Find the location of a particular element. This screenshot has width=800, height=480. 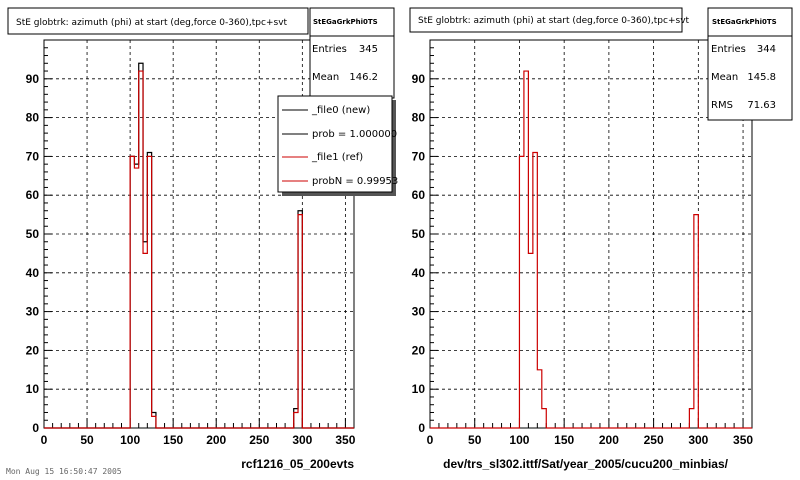

stats-rms-value-right: 71.63 is located at coordinates (761, 105).